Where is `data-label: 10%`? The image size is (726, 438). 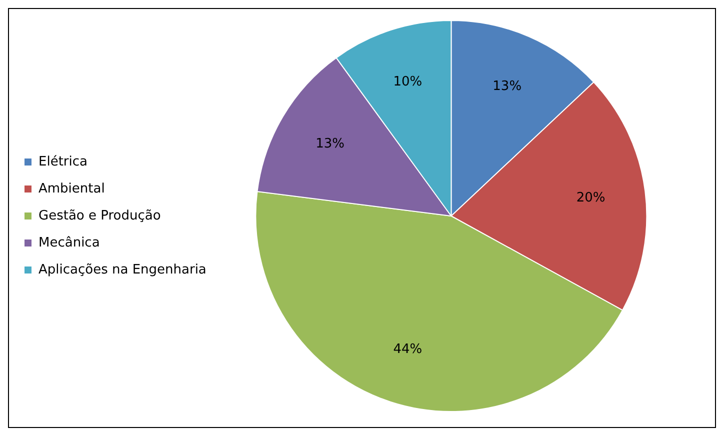
data-label: 10% is located at coordinates (407, 82).